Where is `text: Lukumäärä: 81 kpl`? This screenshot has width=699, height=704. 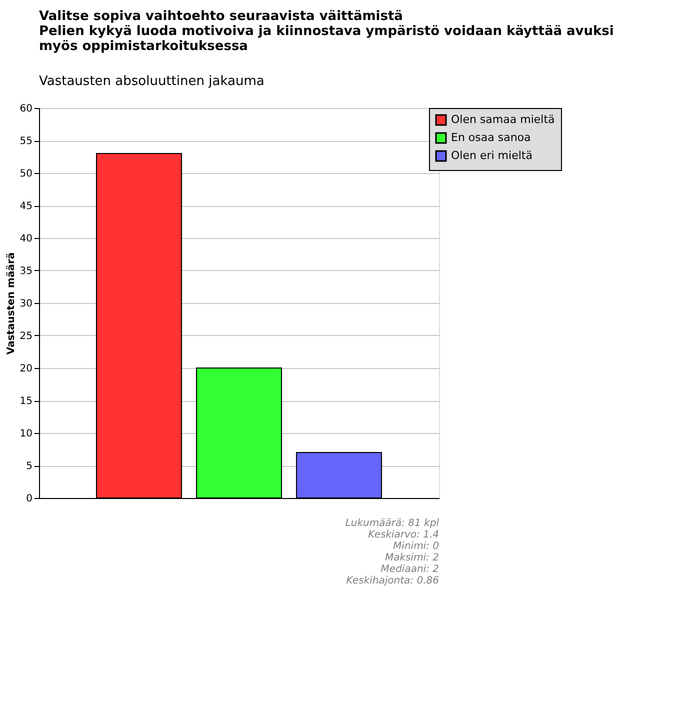 text: Lukumäärä: 81 kpl is located at coordinates (392, 523).